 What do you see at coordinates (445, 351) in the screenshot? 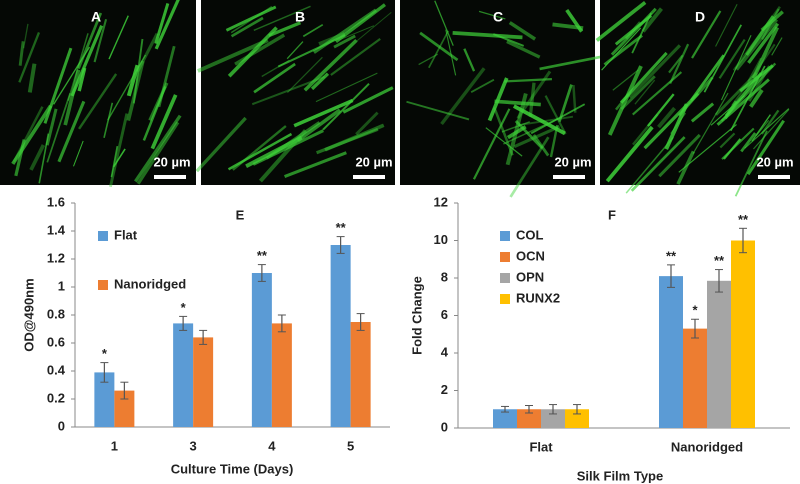
I see `y-tick-label: 4` at bounding box center [445, 351].